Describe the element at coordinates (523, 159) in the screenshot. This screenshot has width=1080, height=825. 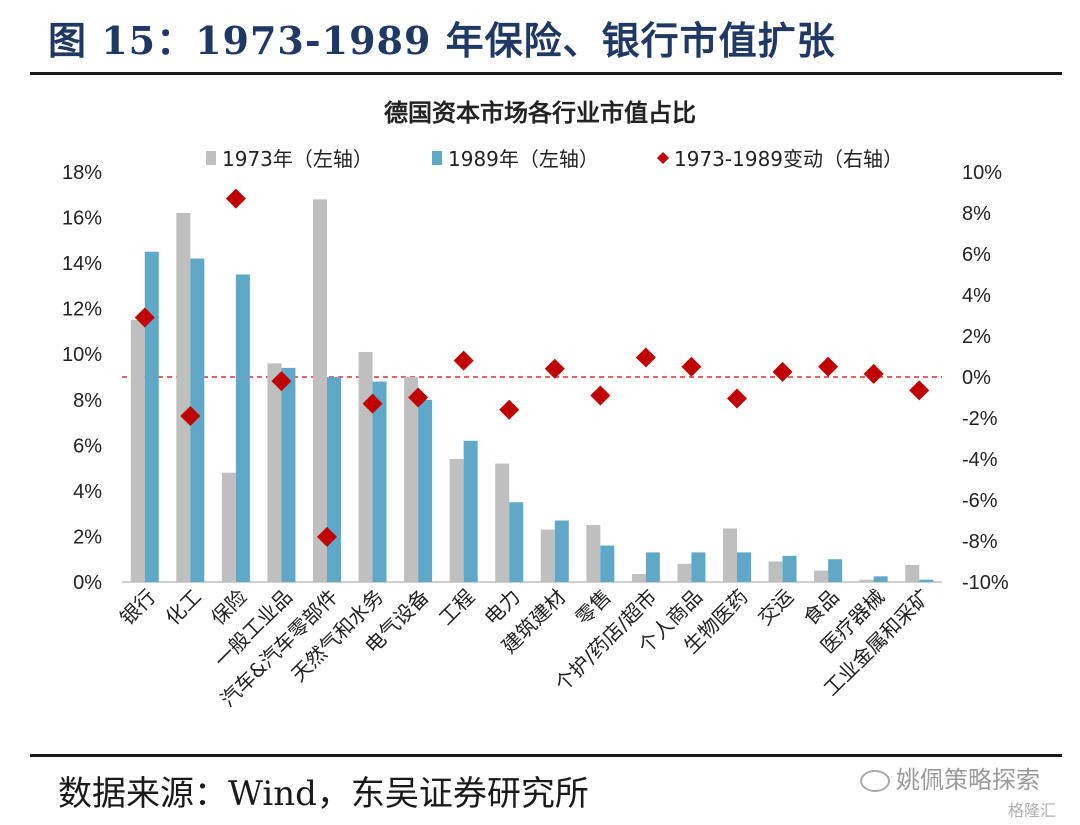
I see `legend-label: 1989年（左轴）` at that location.